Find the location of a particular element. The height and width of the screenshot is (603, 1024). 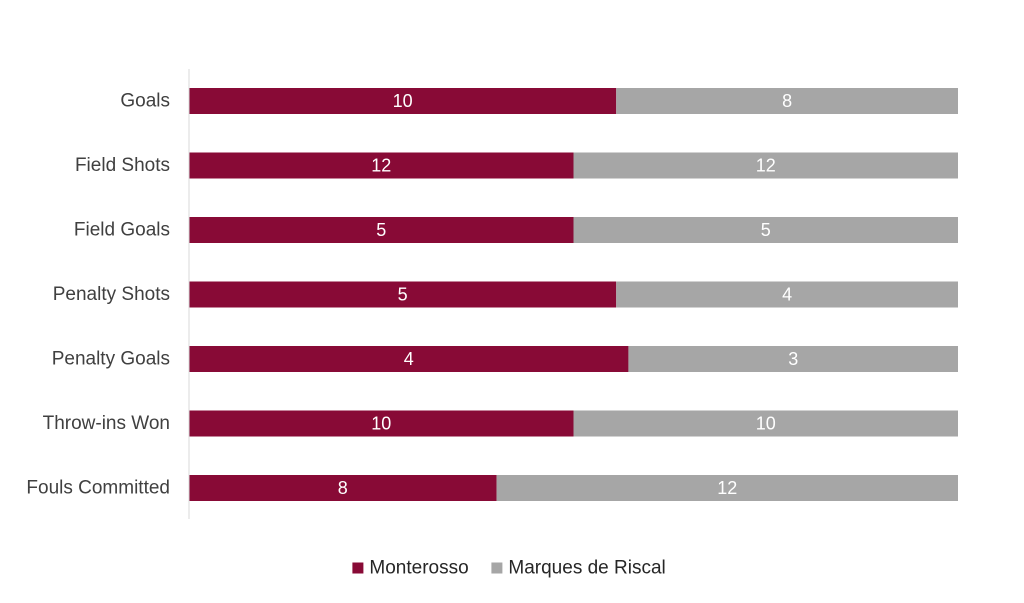

legend-label-marques-de-riscal: Marques de Riscal is located at coordinates (586, 568).